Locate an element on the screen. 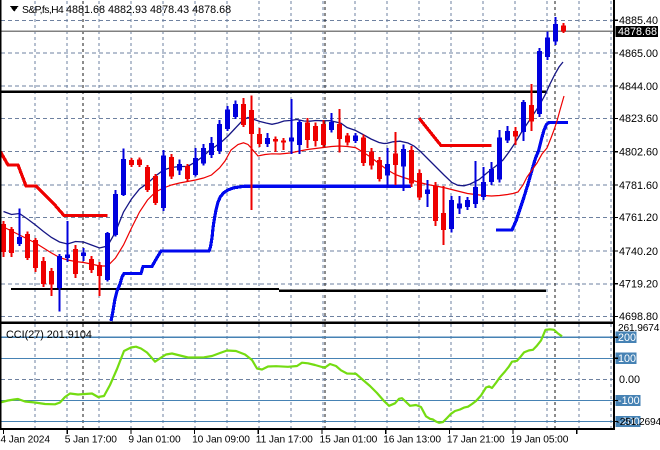 Image resolution: width=660 pixels, height=450 pixels. svg-text: 0.00 is located at coordinates (629, 380).